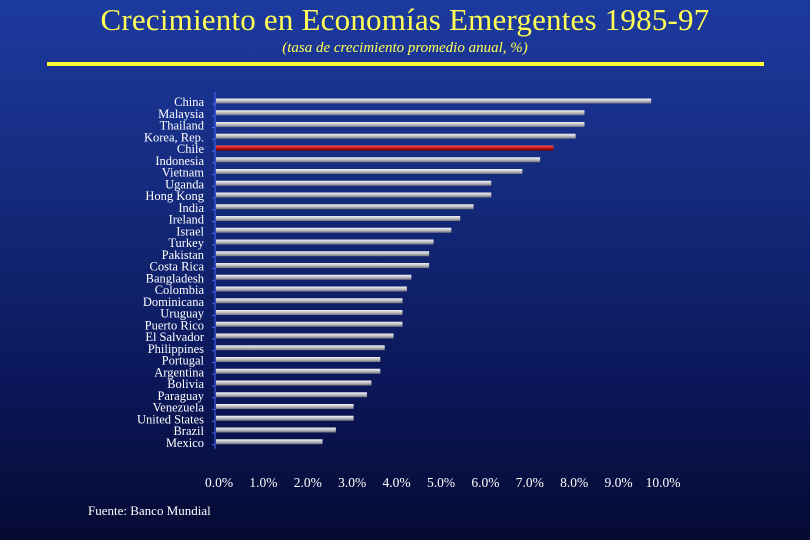 The height and width of the screenshot is (540, 810). Describe the element at coordinates (191, 208) in the screenshot. I see `category-label: India` at that location.